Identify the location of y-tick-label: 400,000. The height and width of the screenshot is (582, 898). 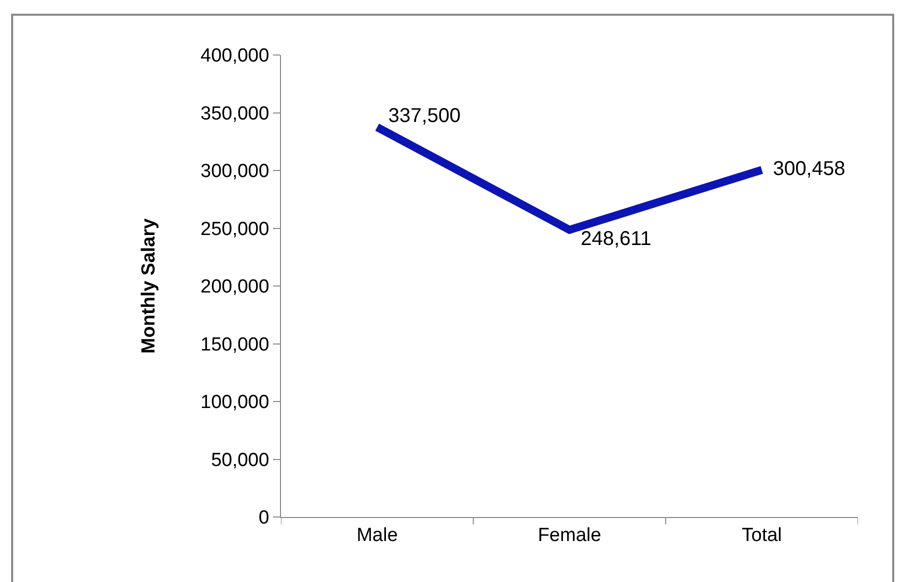
(235, 56).